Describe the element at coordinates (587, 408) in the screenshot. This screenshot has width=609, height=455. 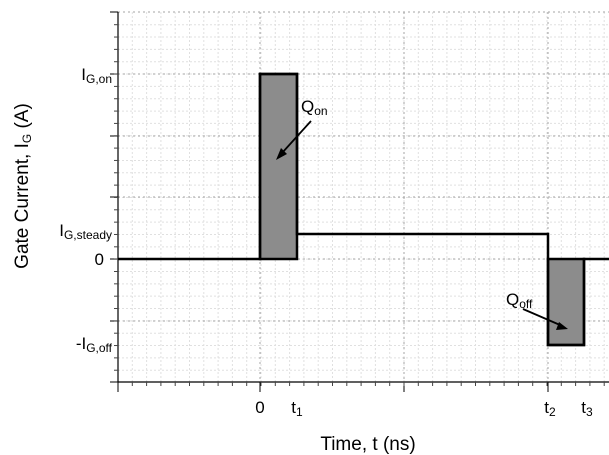
I see `x-tick-label-t3: t3` at that location.